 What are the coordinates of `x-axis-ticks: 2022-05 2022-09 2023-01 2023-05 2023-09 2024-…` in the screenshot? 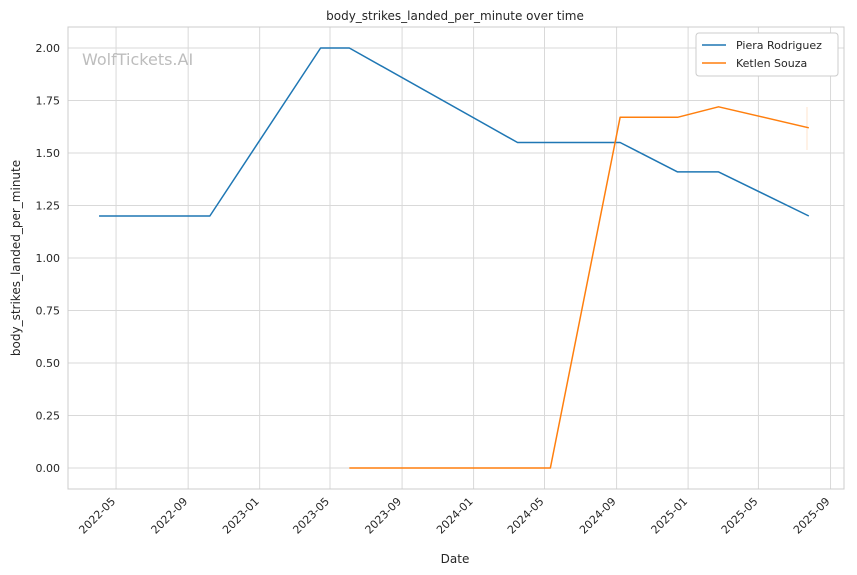 It's located at (454, 516).